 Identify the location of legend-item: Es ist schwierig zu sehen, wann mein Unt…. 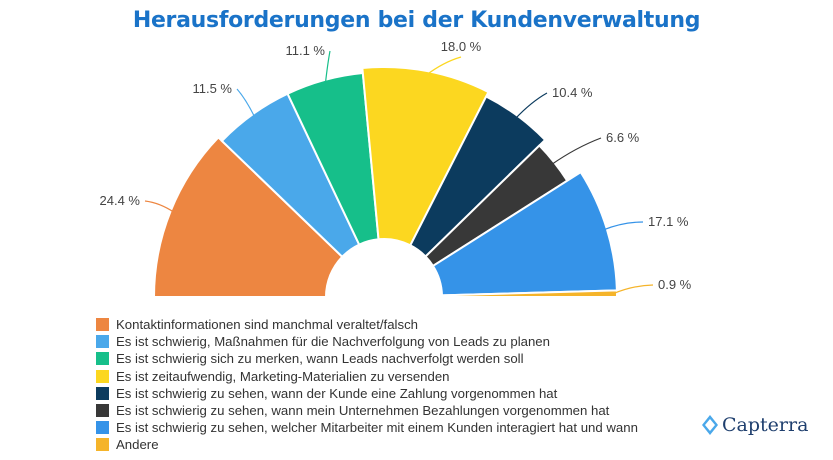
(367, 410).